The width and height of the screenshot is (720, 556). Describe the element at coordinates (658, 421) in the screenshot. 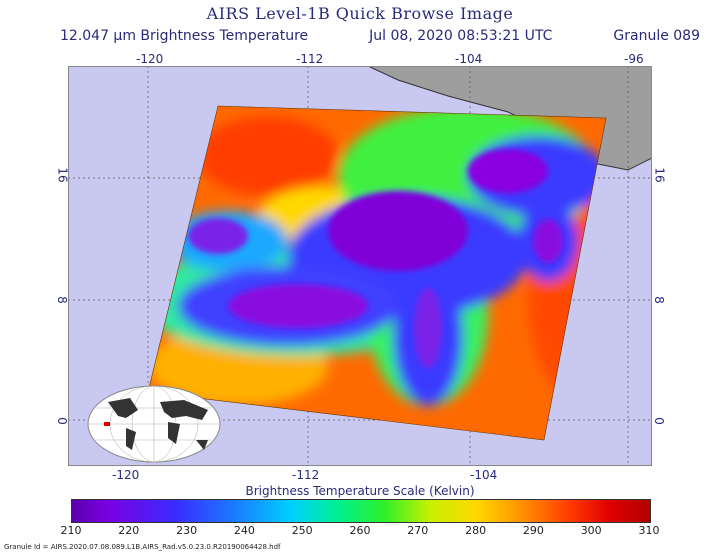

I see `lat-right-tick: 0` at that location.